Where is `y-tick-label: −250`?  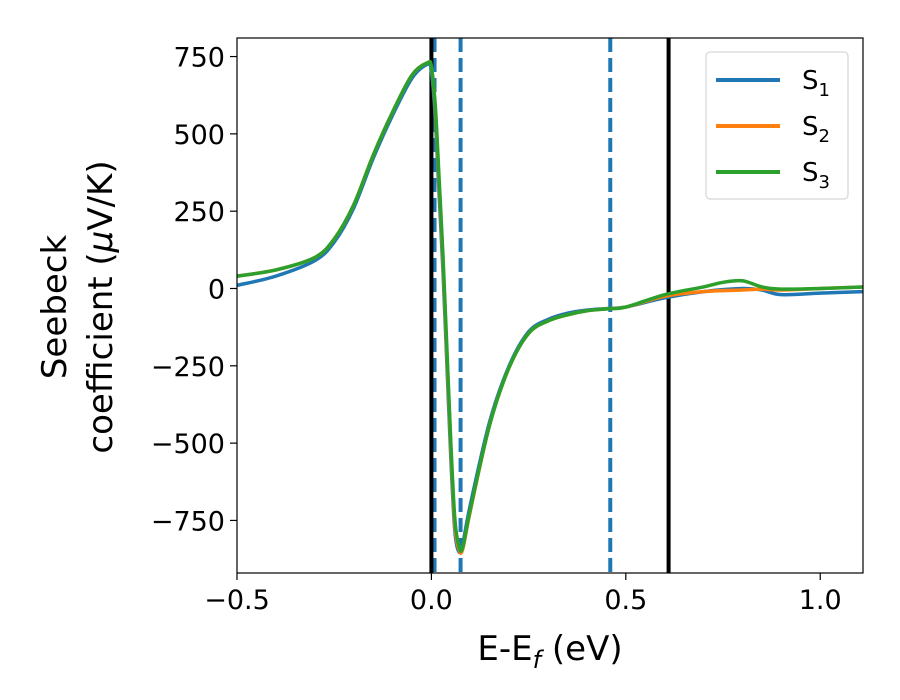 y-tick-label: −250 is located at coordinates (188, 367).